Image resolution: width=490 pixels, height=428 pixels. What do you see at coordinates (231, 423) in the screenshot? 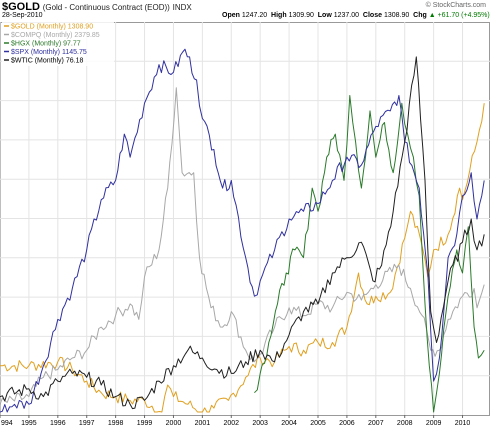
I see `x-tick-label-2002: 2002` at bounding box center [231, 423].